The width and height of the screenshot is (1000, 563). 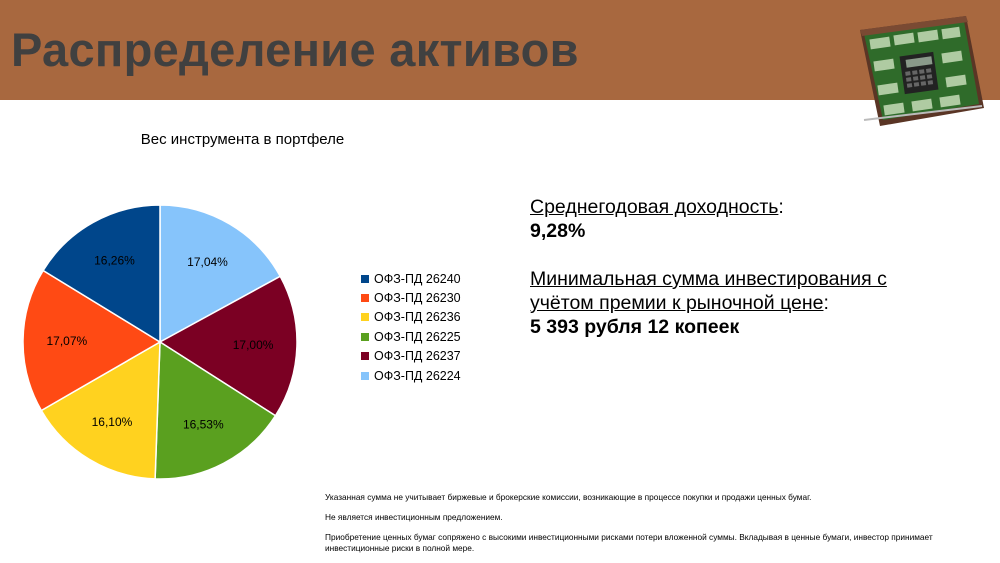 I want to click on legend-label-4: ОФЗ-ПД 26237, so click(x=417, y=356).